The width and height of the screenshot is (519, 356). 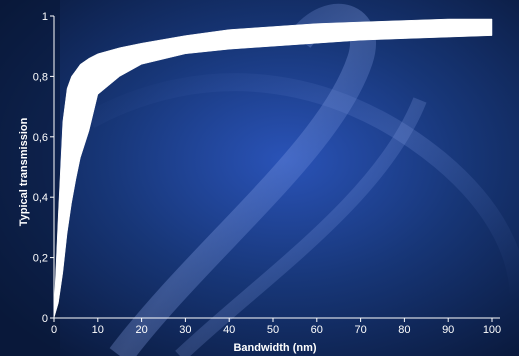 I want to click on x-axis-ticks: 0 10 20 30 40 50 60 70 80 90 100, so click(x=276, y=327).